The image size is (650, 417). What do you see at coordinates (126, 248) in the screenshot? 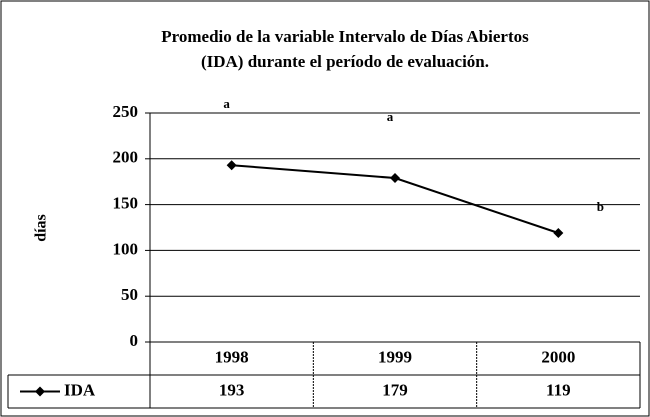
I see `y-tick-label: 100` at bounding box center [126, 248].